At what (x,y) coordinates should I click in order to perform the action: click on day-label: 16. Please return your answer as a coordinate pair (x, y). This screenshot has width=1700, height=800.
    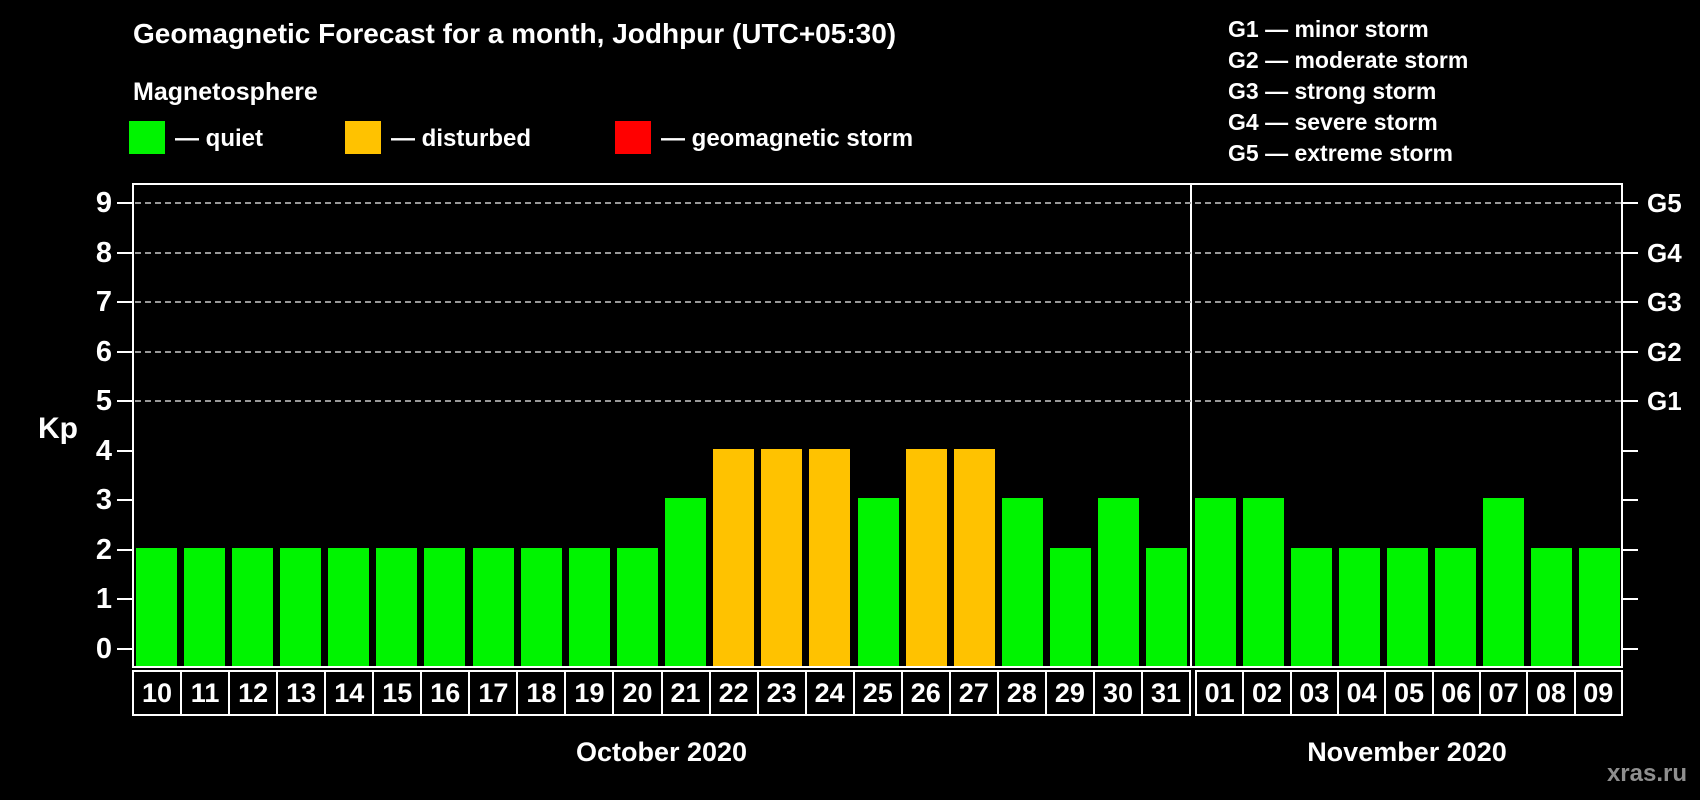
    Looking at the image, I should click on (445, 693).